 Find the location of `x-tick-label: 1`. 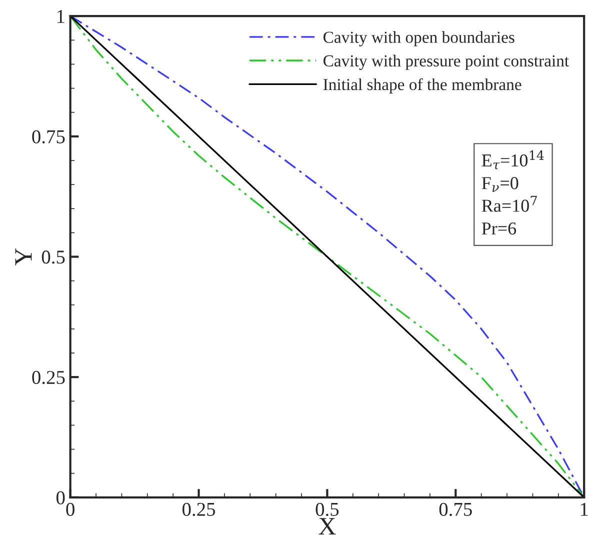

x-tick-label: 1 is located at coordinates (584, 509).